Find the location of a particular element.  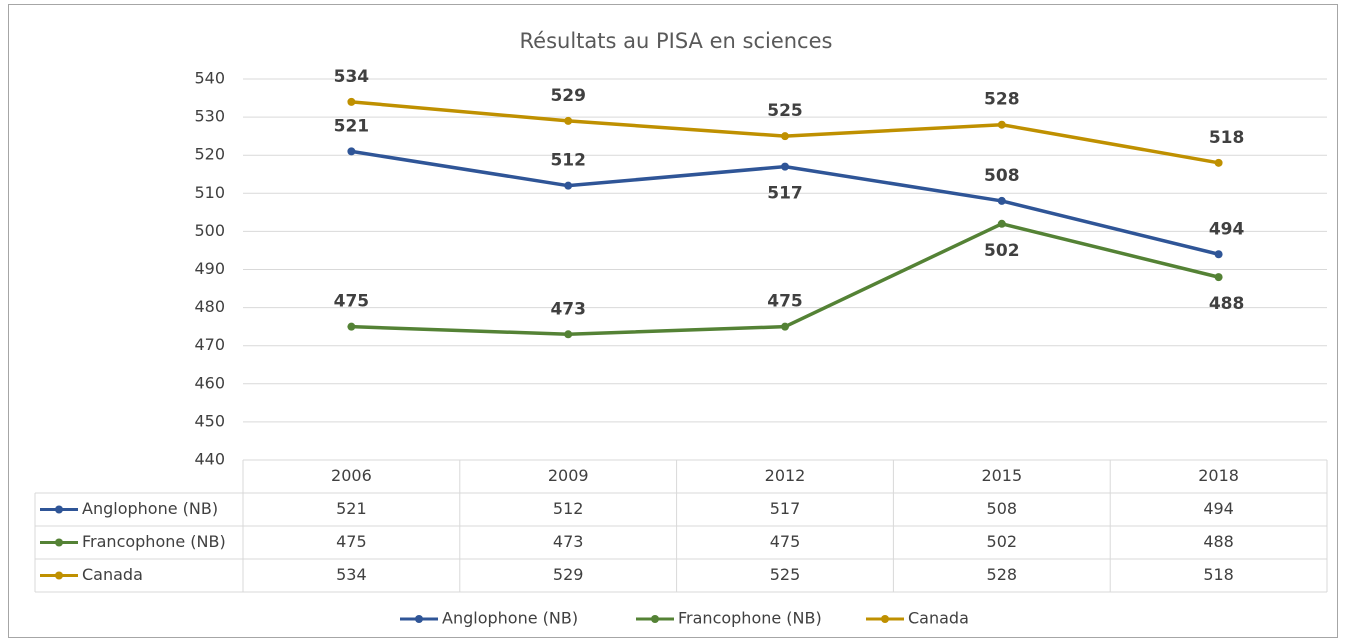

table-cell: 525 is located at coordinates (785, 574).